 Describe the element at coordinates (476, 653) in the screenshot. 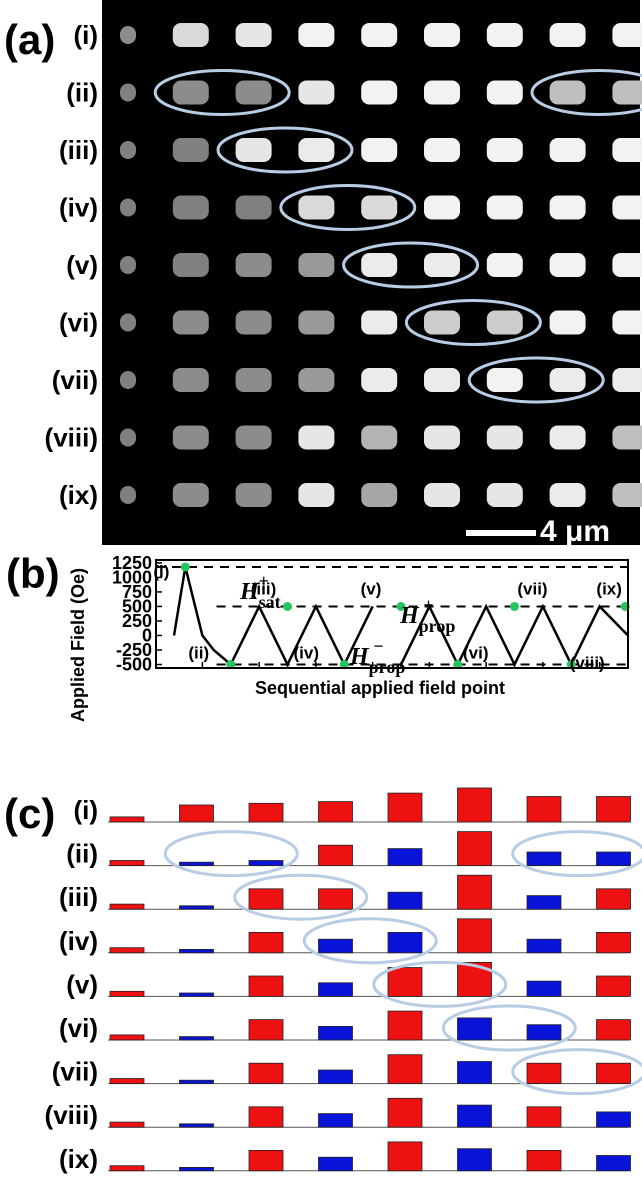

I see `field-point-label: (vi)` at that location.